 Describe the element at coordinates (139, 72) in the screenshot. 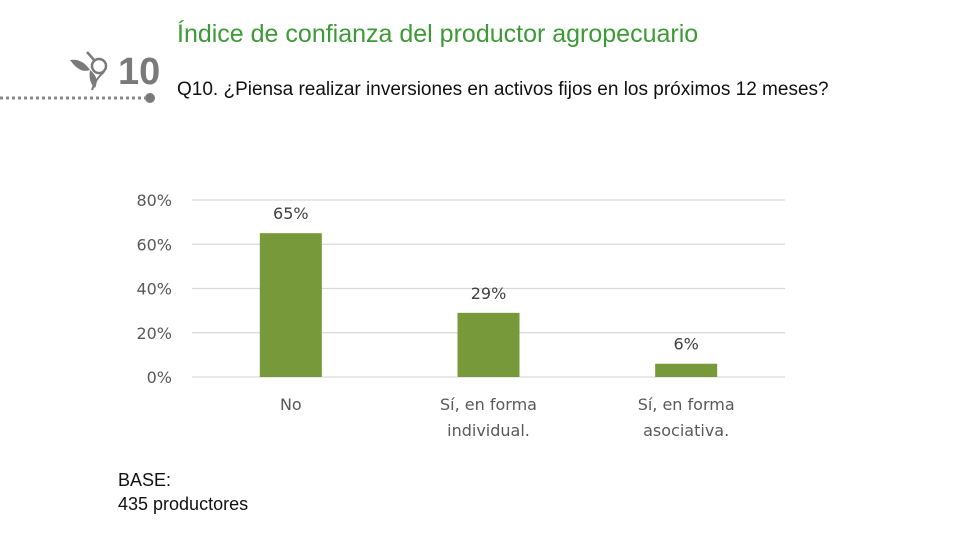

I see `logo-number: 10` at that location.